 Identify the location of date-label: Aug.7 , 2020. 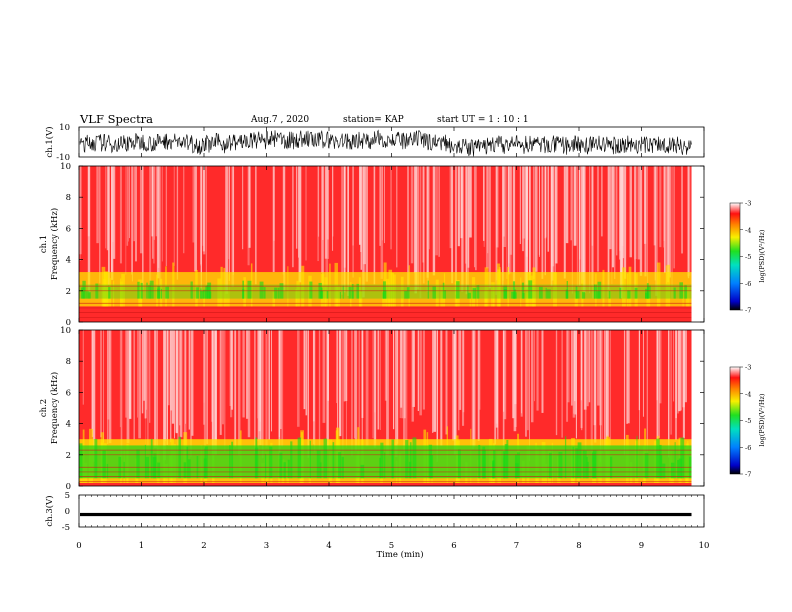
(279, 120).